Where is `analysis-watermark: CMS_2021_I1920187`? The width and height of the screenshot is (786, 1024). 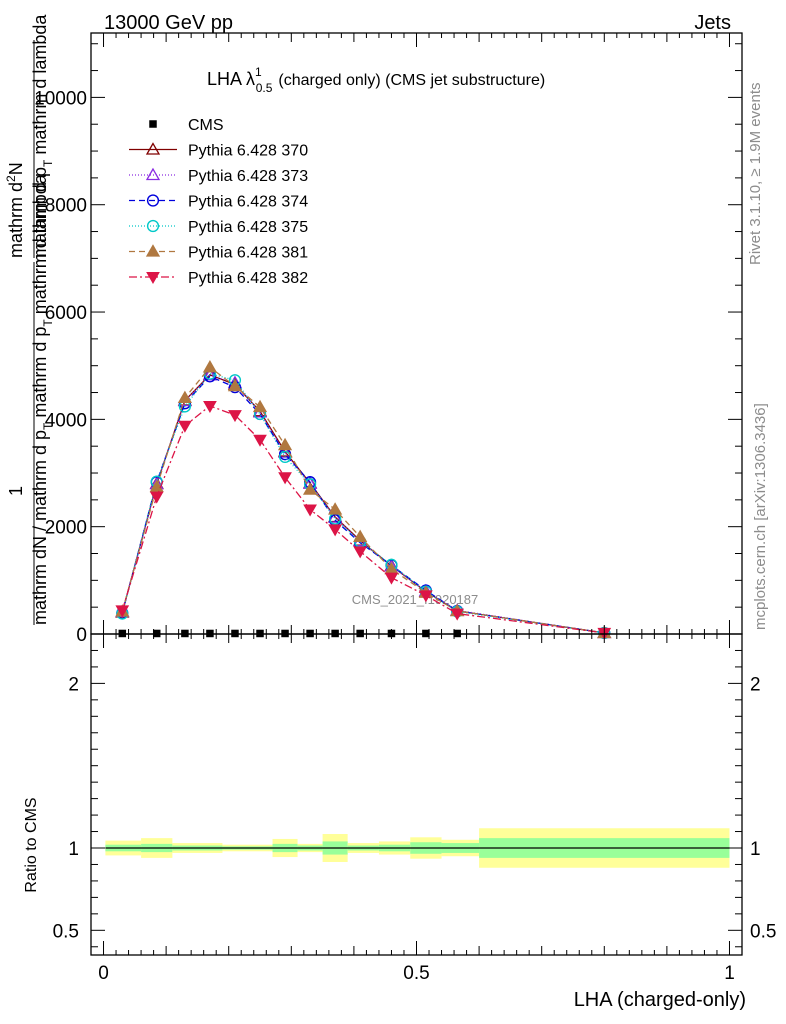
analysis-watermark: CMS_2021_I1920187 is located at coordinates (415, 599).